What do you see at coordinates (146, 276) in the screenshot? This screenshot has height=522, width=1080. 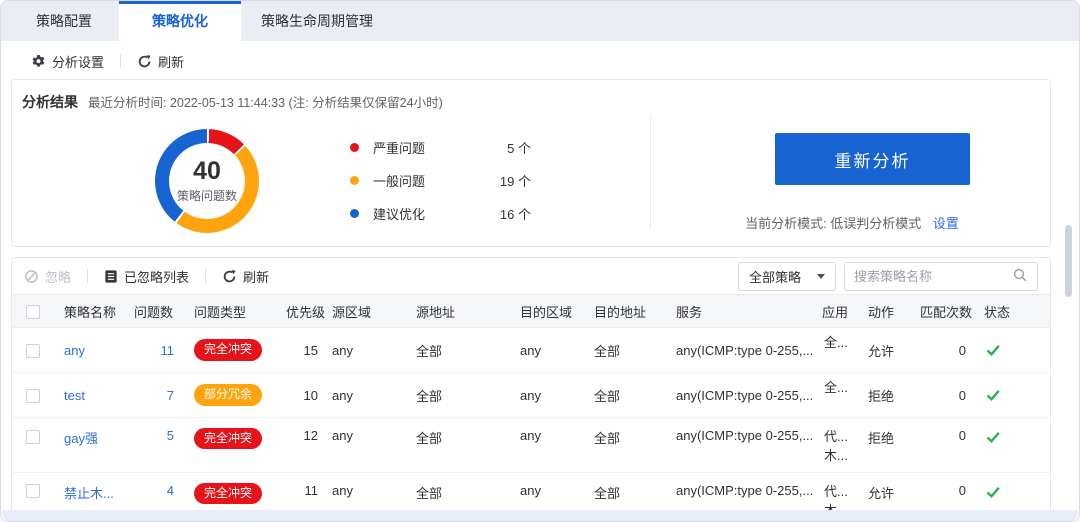 I see `ignored-list-button: 已忽略列表` at bounding box center [146, 276].